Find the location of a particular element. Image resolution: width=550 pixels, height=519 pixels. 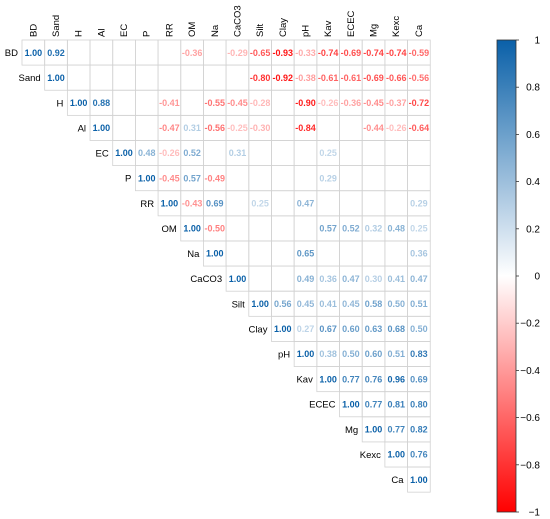

cell-value: -0.36 is located at coordinates (351, 103).